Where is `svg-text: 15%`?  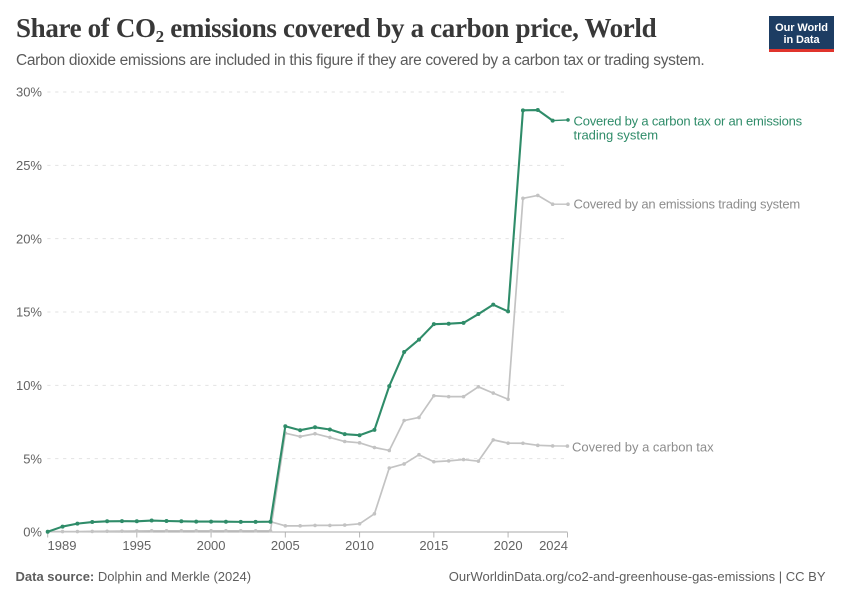 svg-text: 15% is located at coordinates (29, 312).